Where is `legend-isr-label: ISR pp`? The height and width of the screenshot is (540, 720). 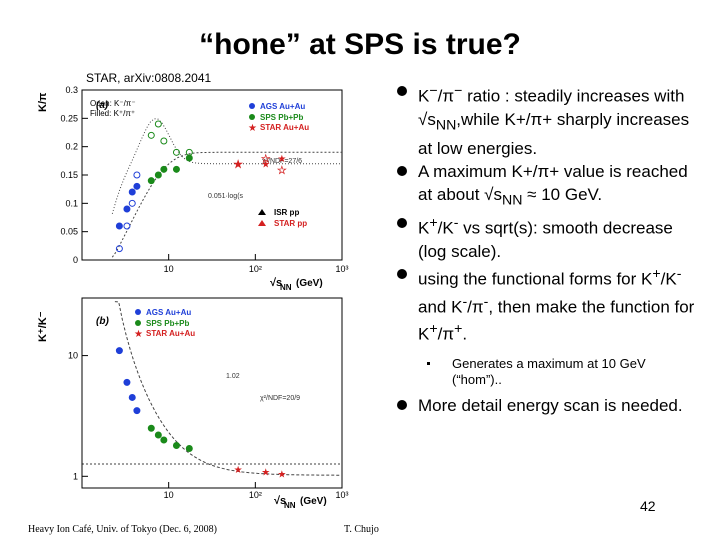 legend-isr-label: ISR pp is located at coordinates (286, 212).